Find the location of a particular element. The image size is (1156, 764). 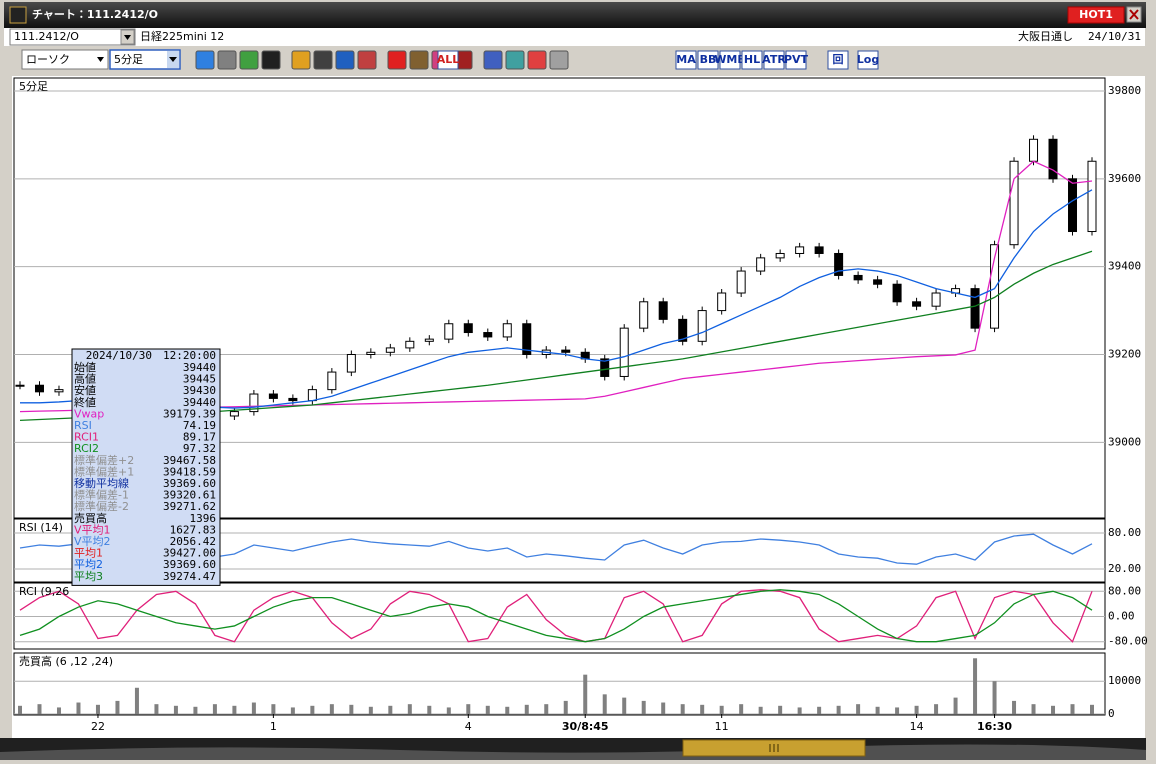

chart-type-select is located at coordinates (65, 59).